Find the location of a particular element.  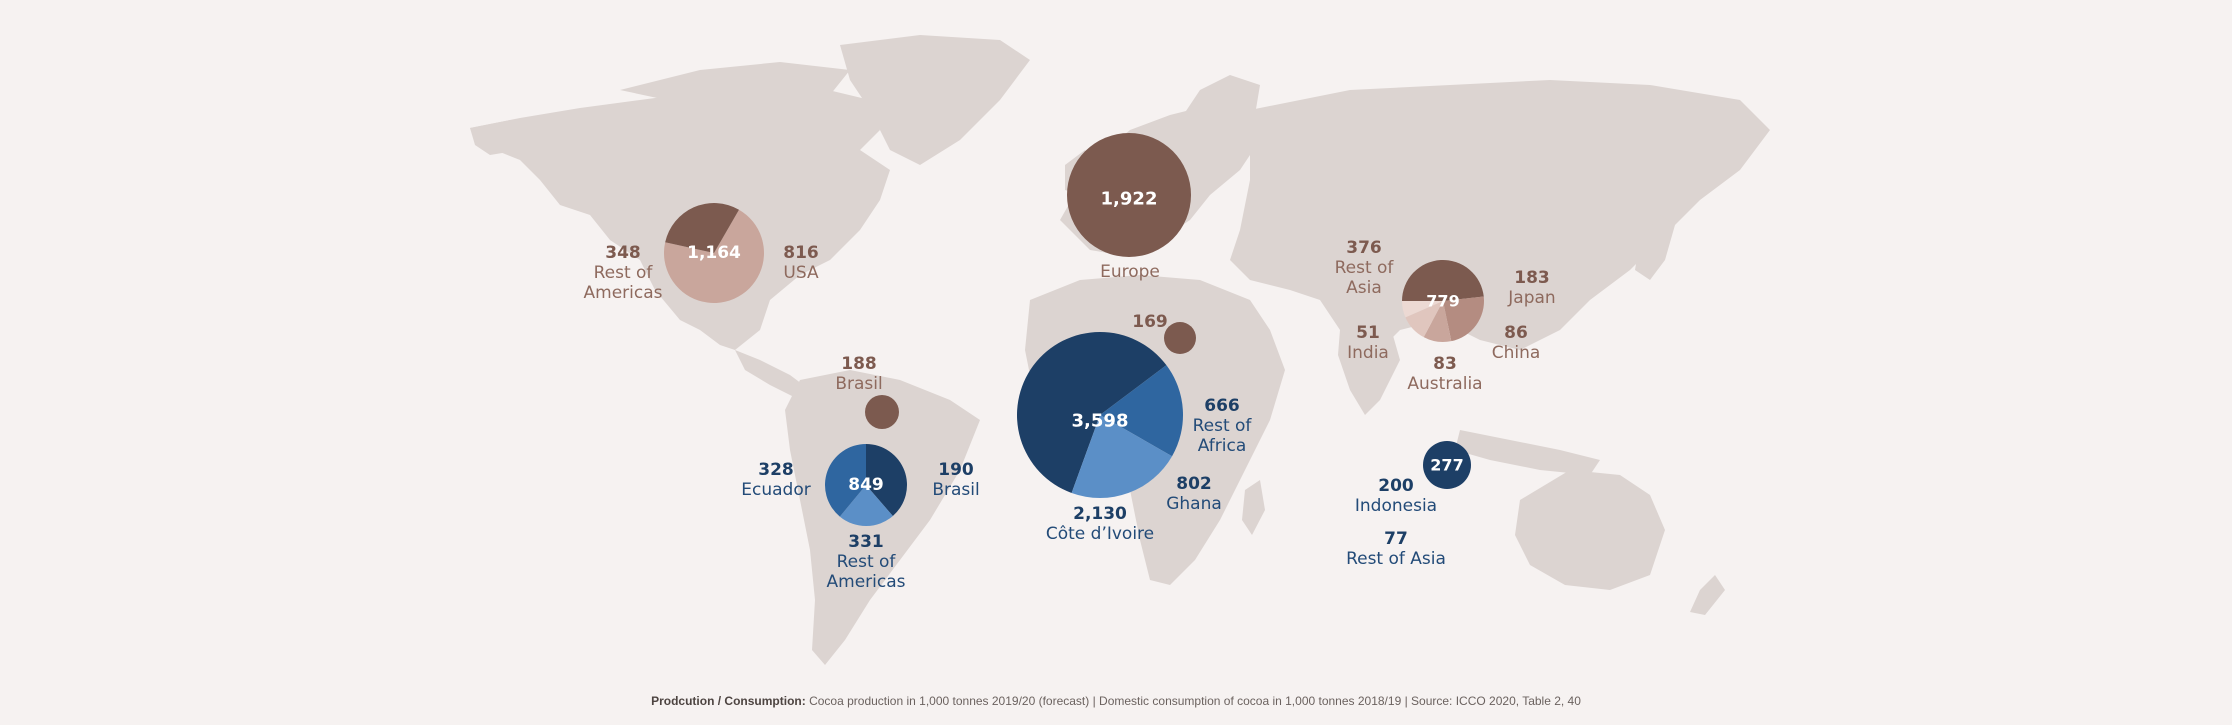

value: 348 is located at coordinates (623, 253).